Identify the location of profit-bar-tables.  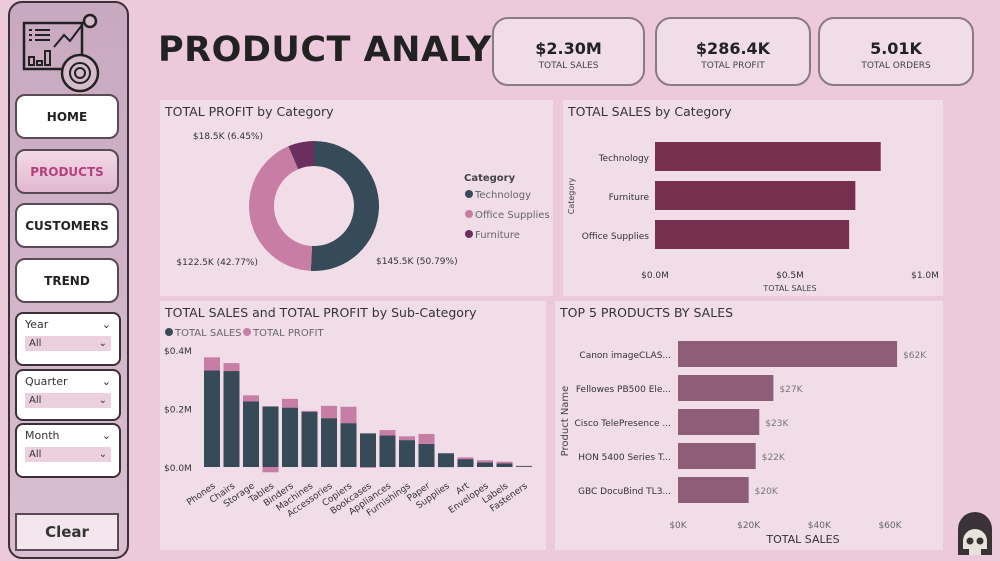
(270, 470).